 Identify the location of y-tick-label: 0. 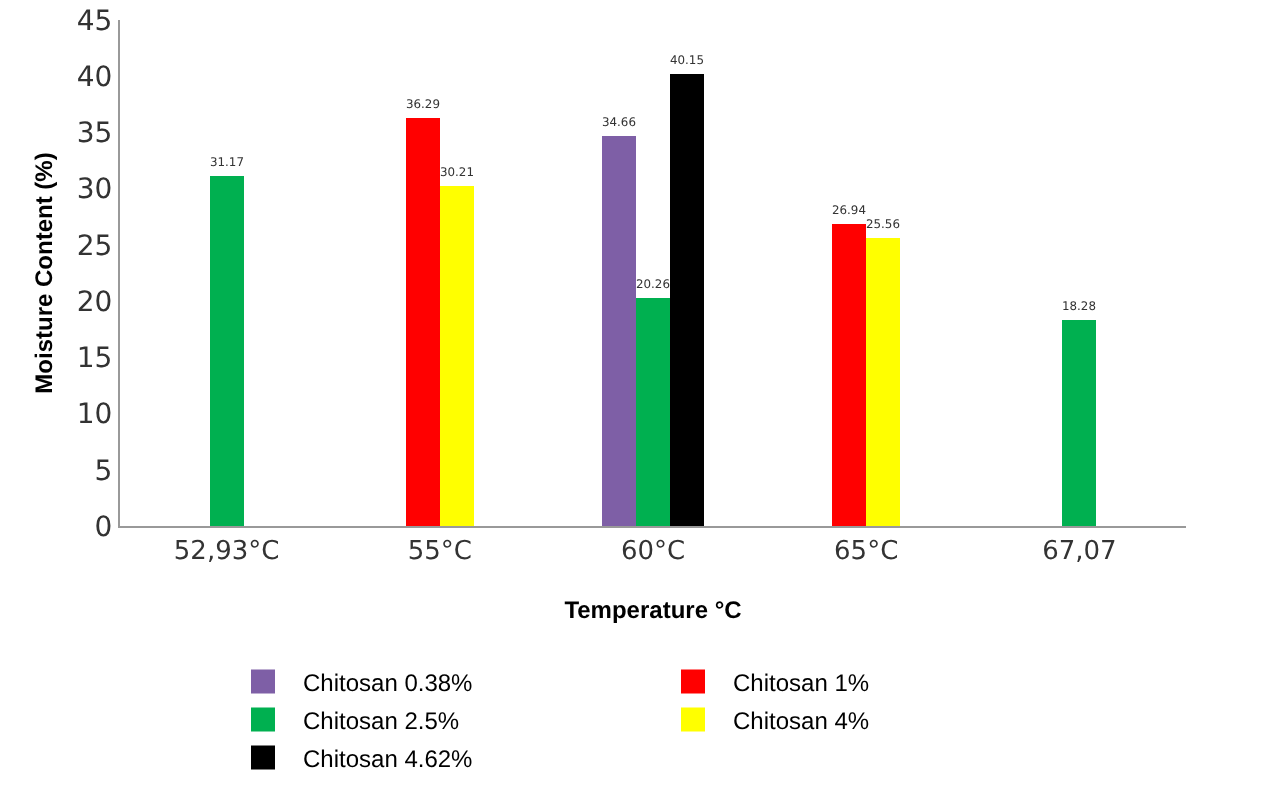
(103, 527).